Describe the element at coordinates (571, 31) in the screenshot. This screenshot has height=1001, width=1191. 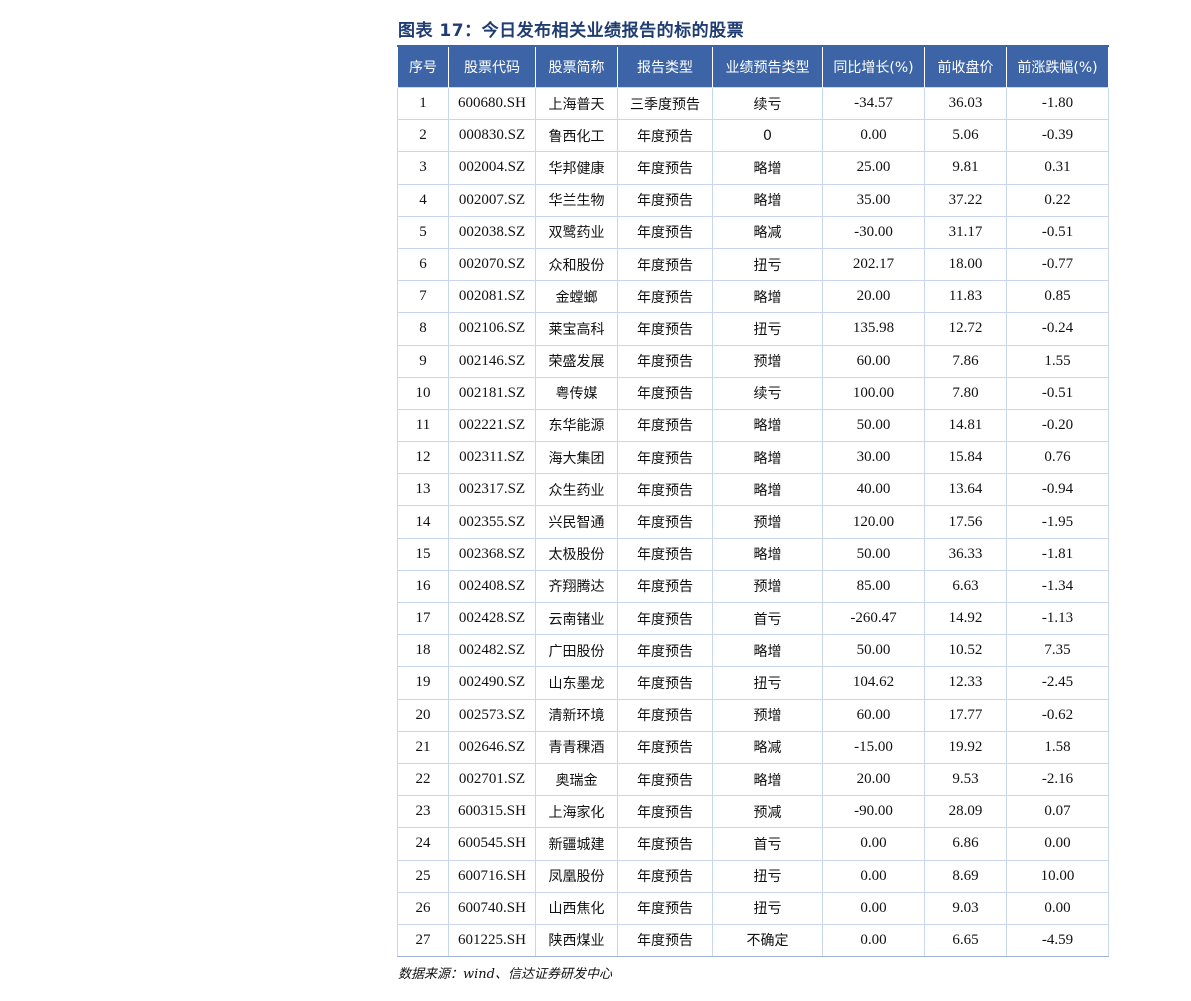
I see `figure-title: 图表 17：今日发布相关业绩报告的标的股票` at that location.